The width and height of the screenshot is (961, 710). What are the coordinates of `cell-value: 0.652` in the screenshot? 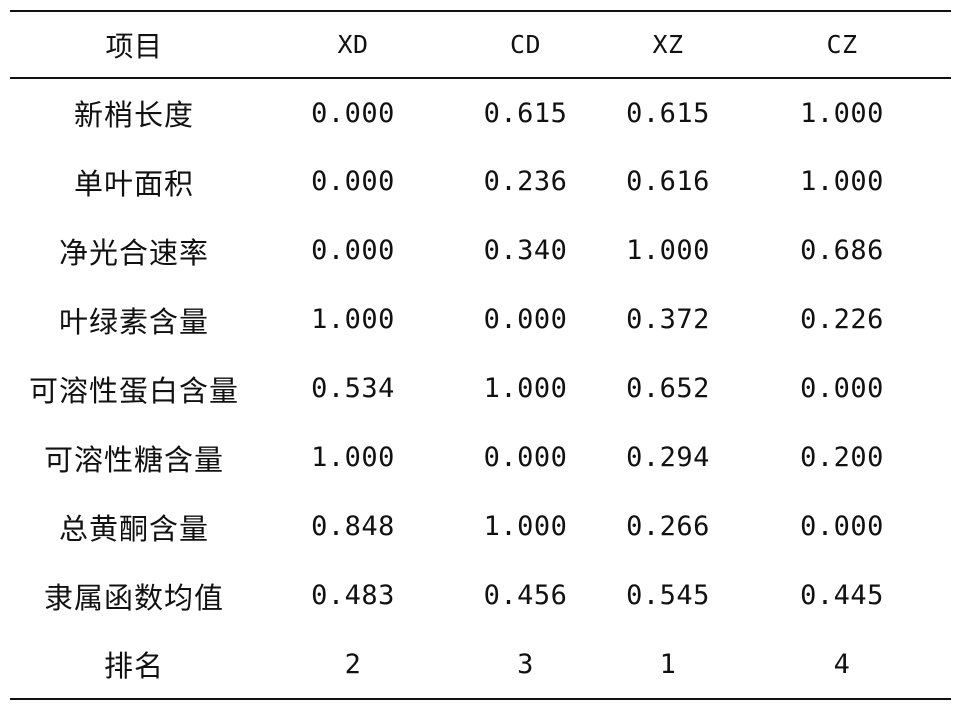 It's located at (668, 388).